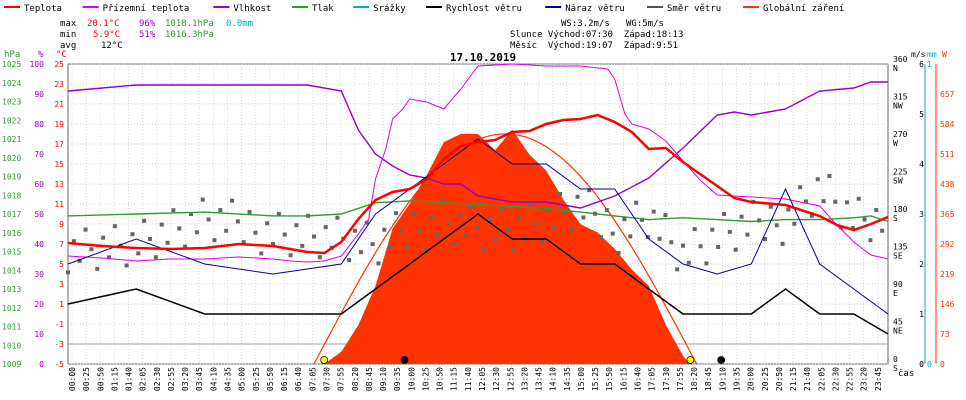 This screenshot has height=400, width=966. I want to click on tick-hpa-7: 1016, so click(11, 233).